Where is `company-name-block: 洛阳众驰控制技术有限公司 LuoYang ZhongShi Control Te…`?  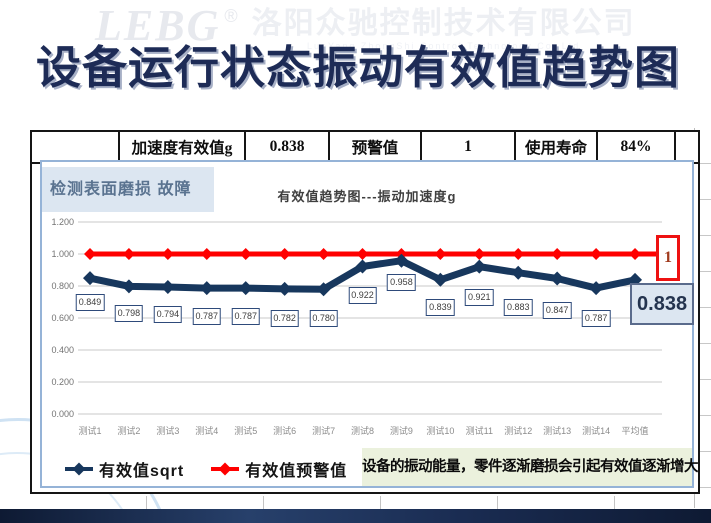 company-name-block: 洛阳众驰控制技术有限公司 LuoYang ZhongShi Control Te… is located at coordinates (443, 29).